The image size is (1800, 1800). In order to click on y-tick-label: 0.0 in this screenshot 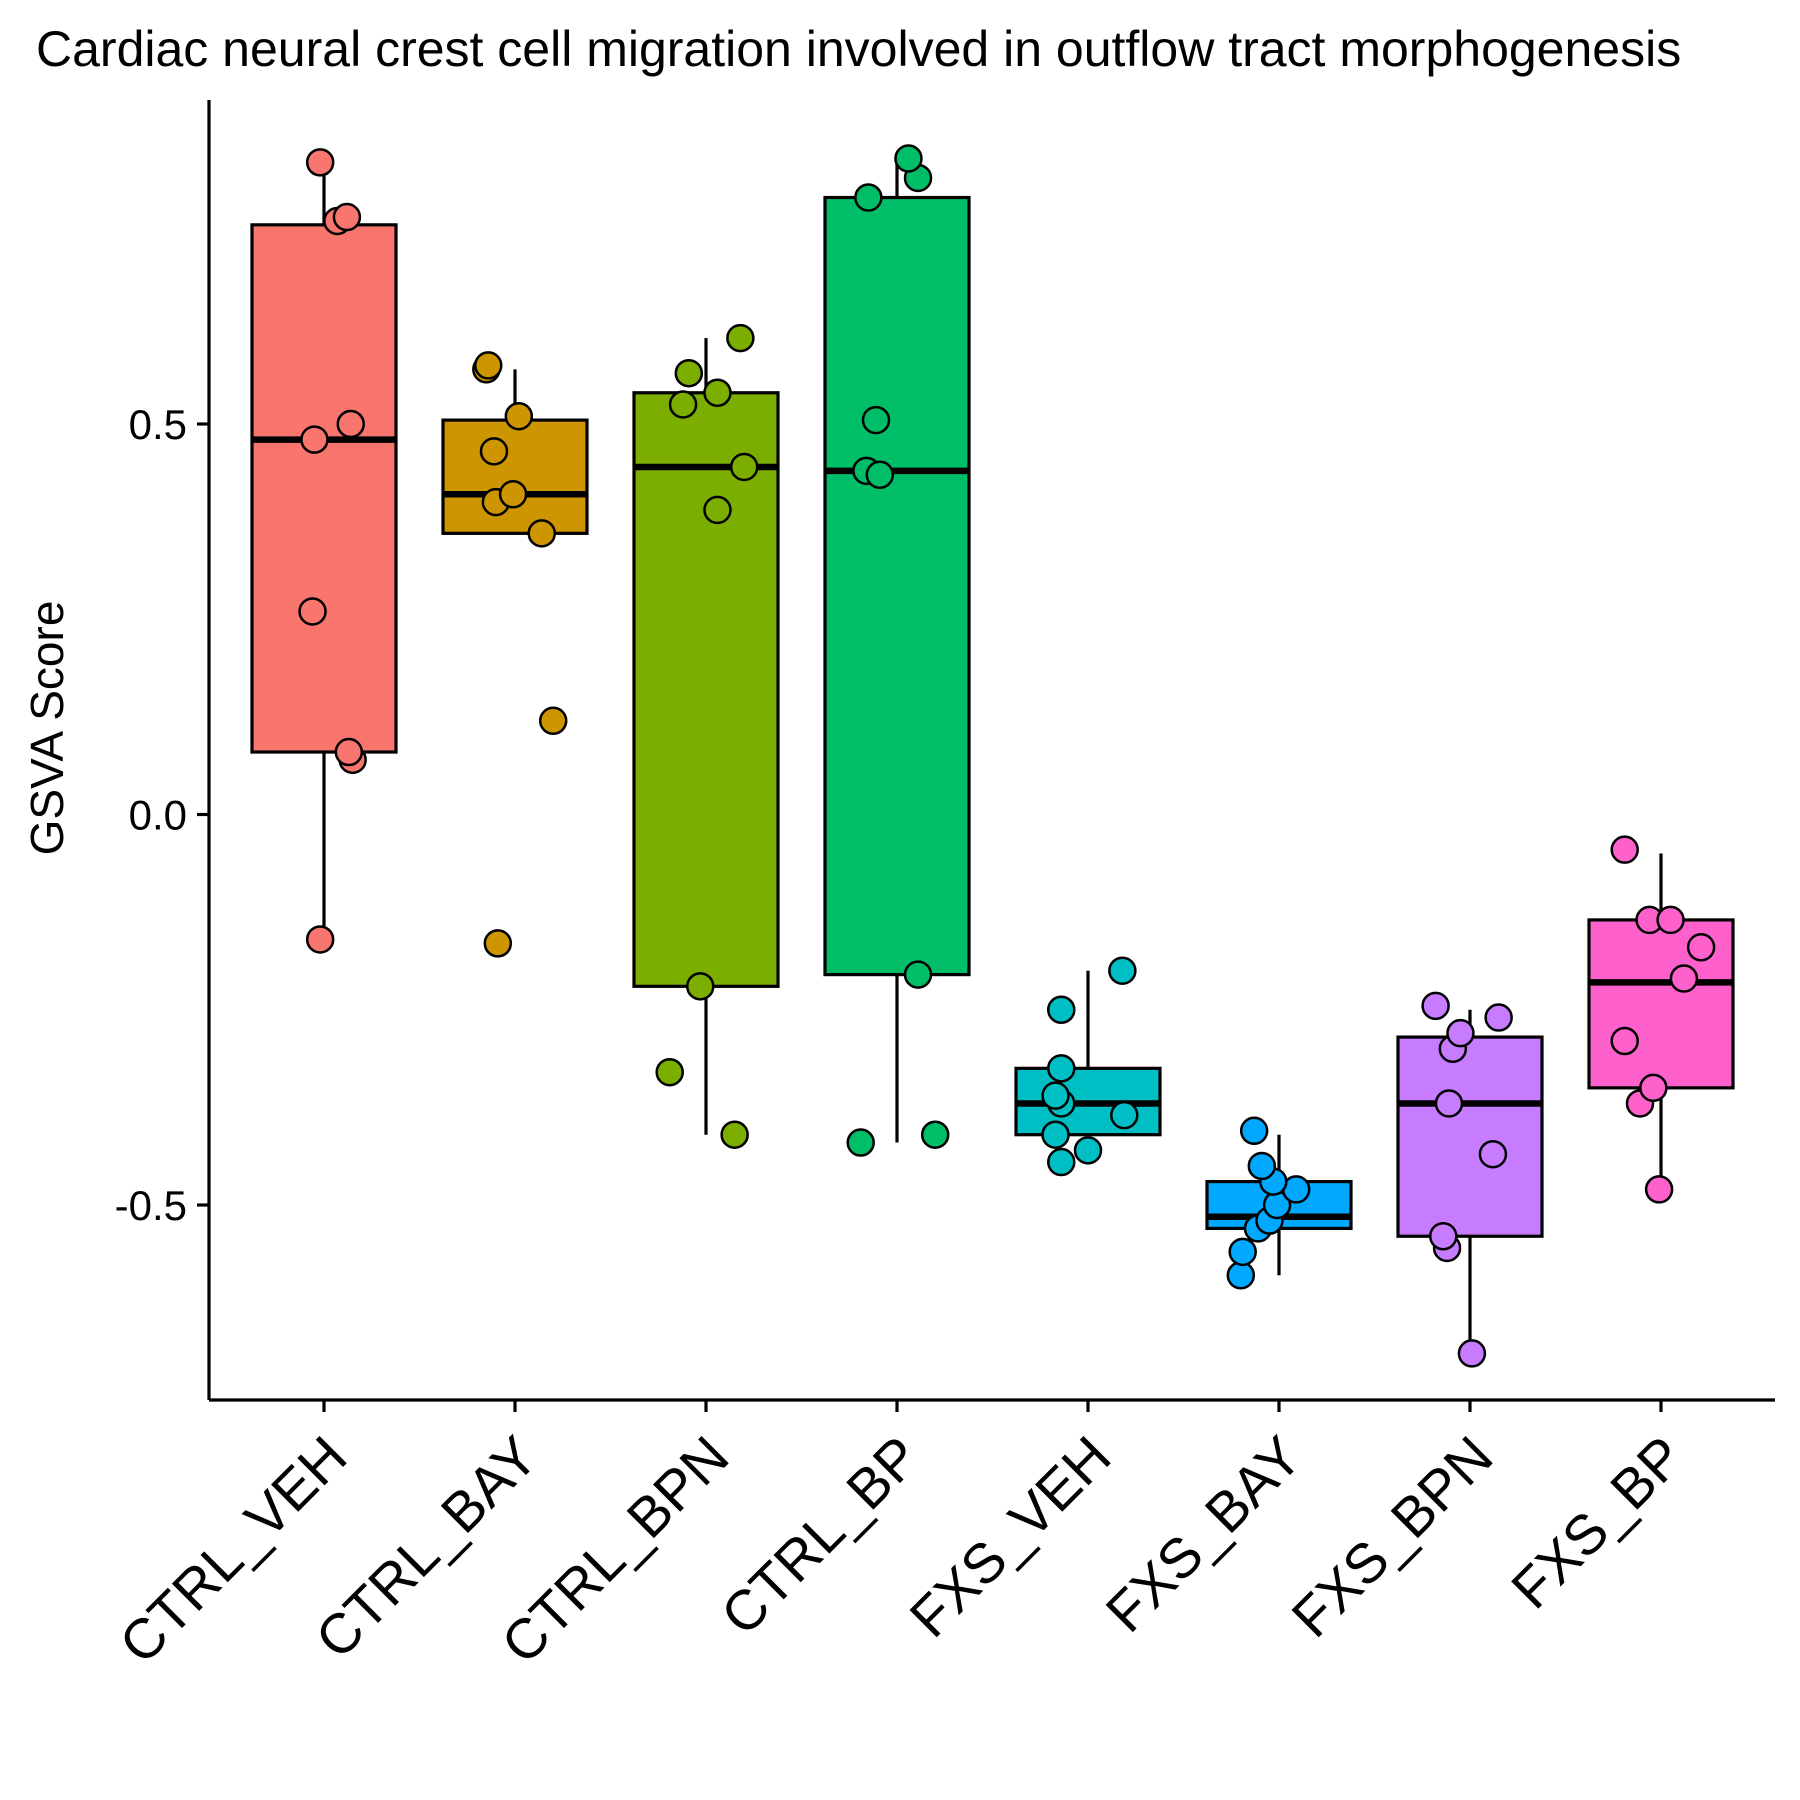, I will do `click(158, 815)`.